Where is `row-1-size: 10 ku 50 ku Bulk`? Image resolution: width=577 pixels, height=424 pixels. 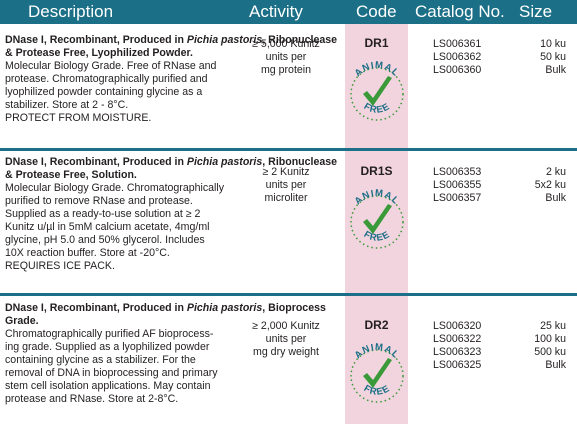 row-1-size: 10 ku 50 ku Bulk is located at coordinates (538, 57).